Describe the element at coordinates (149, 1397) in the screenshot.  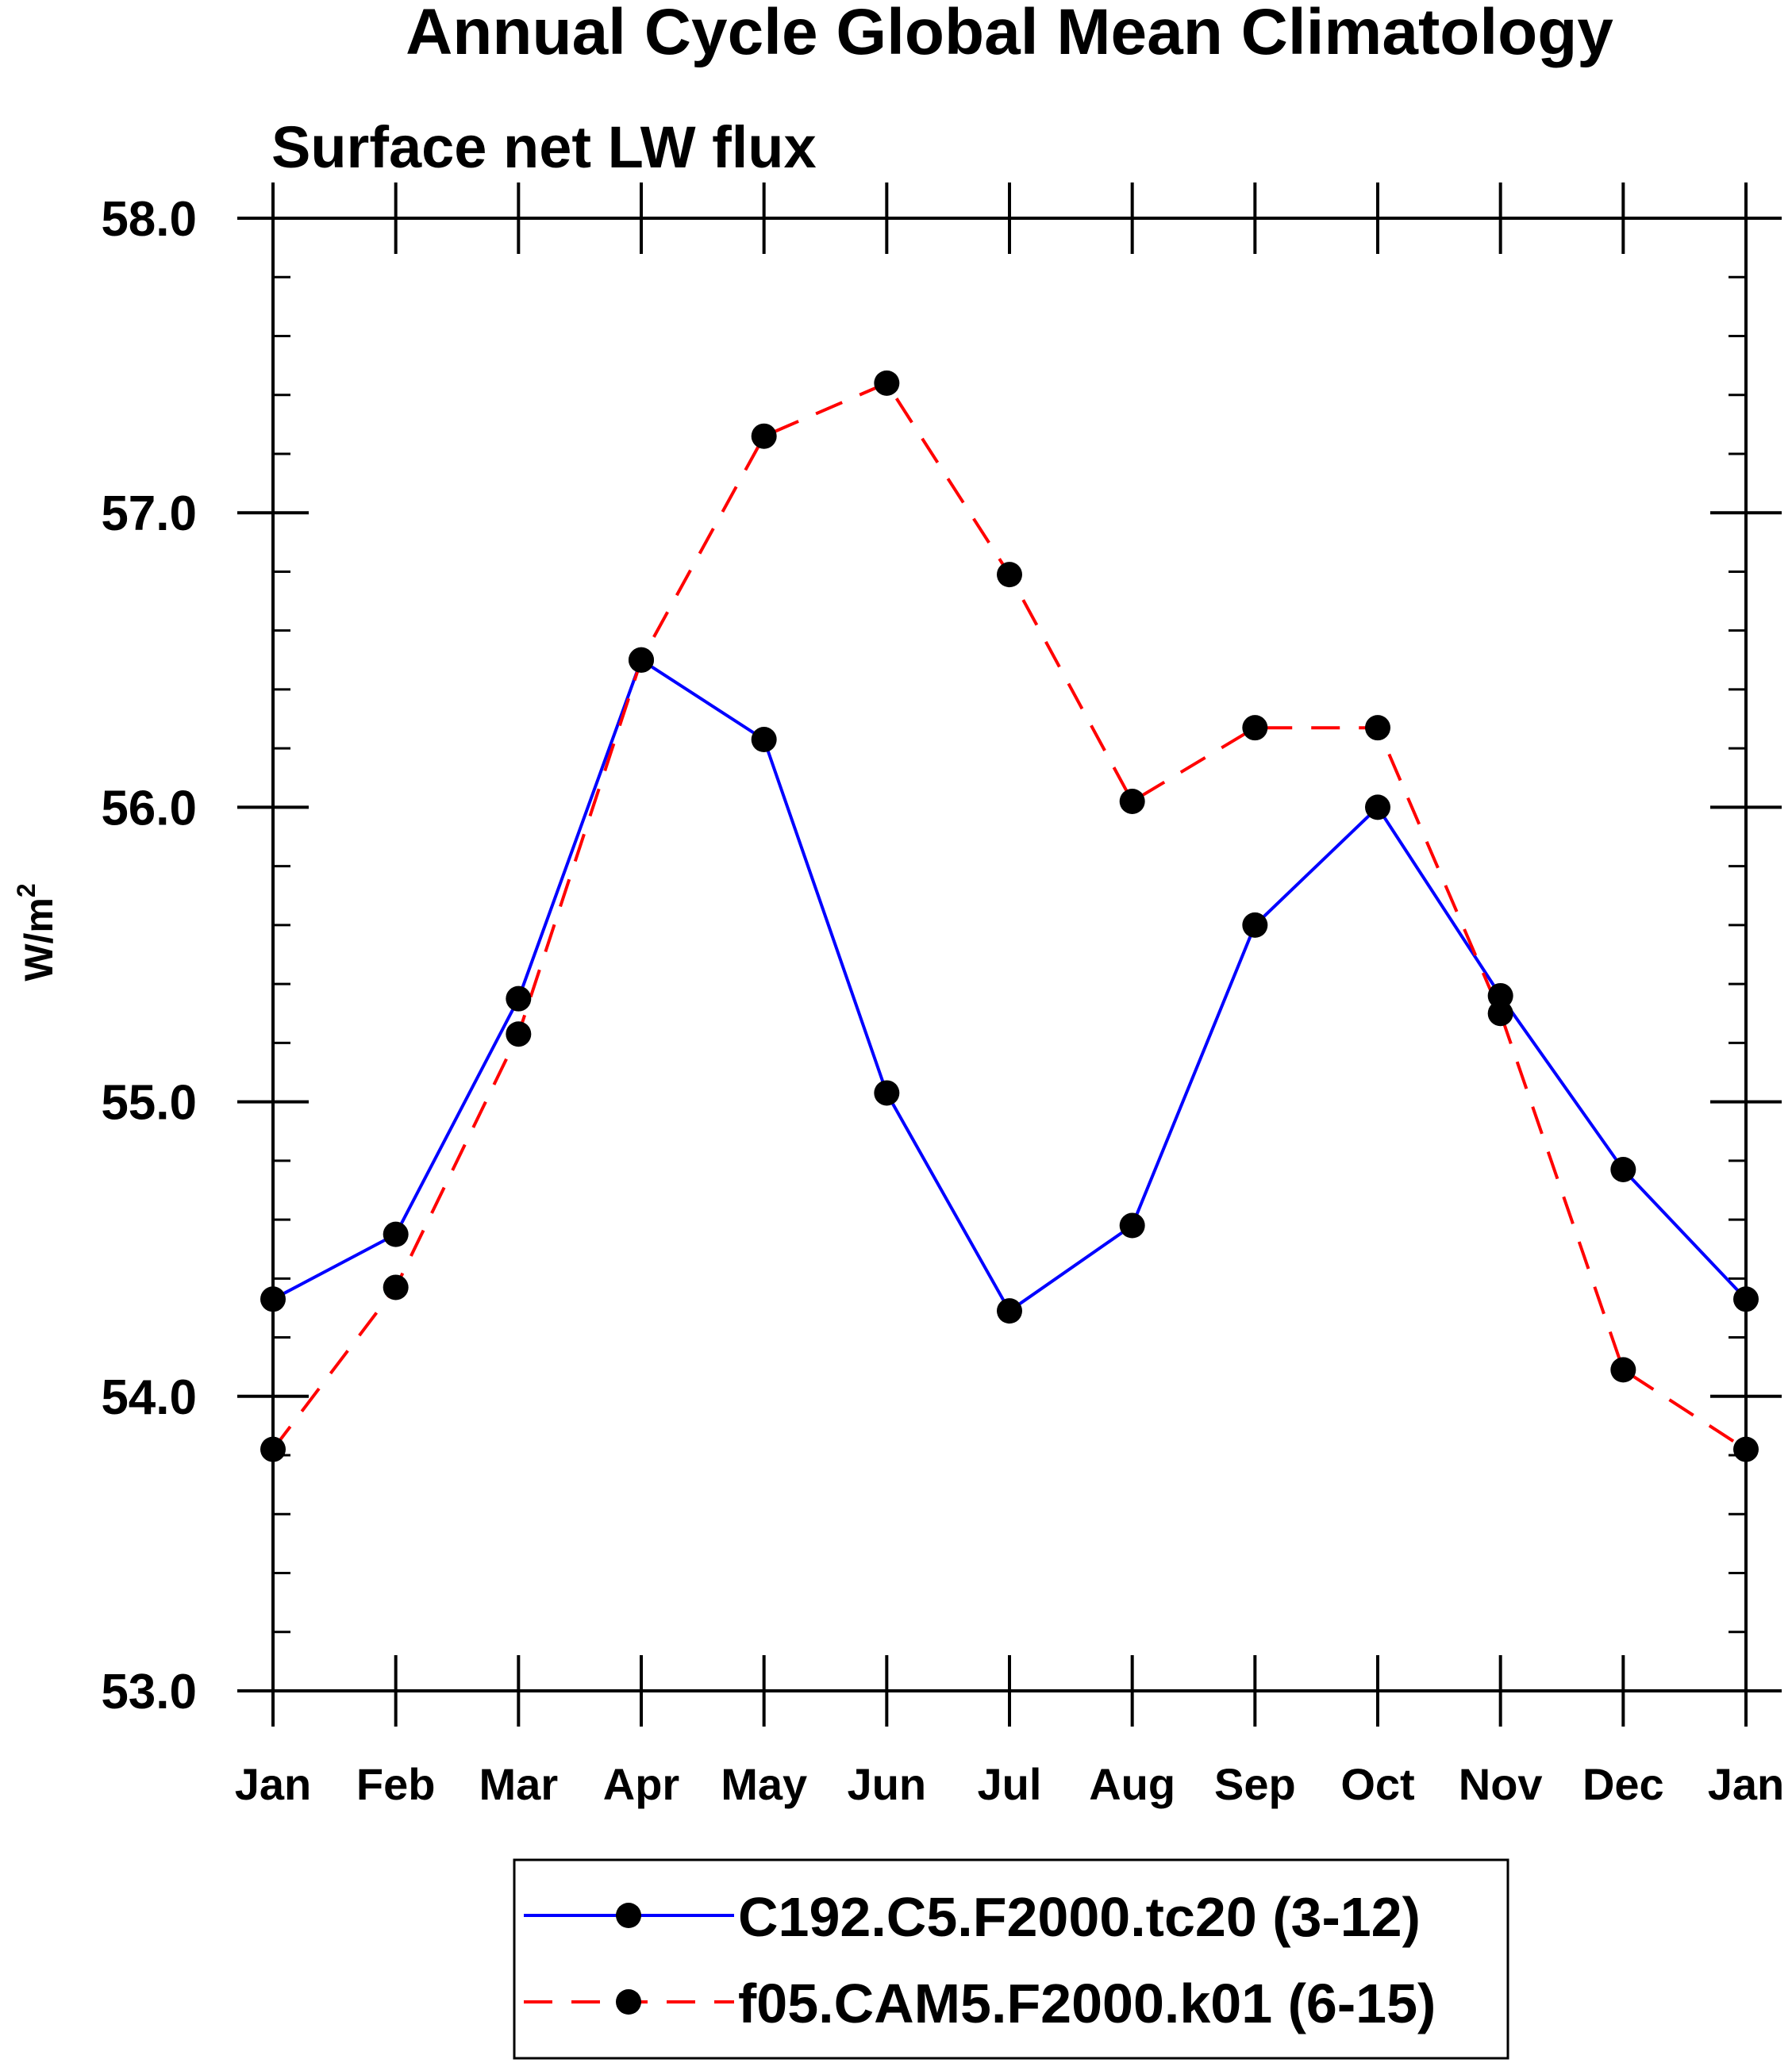
I see `y-tick-label: 54.0` at that location.